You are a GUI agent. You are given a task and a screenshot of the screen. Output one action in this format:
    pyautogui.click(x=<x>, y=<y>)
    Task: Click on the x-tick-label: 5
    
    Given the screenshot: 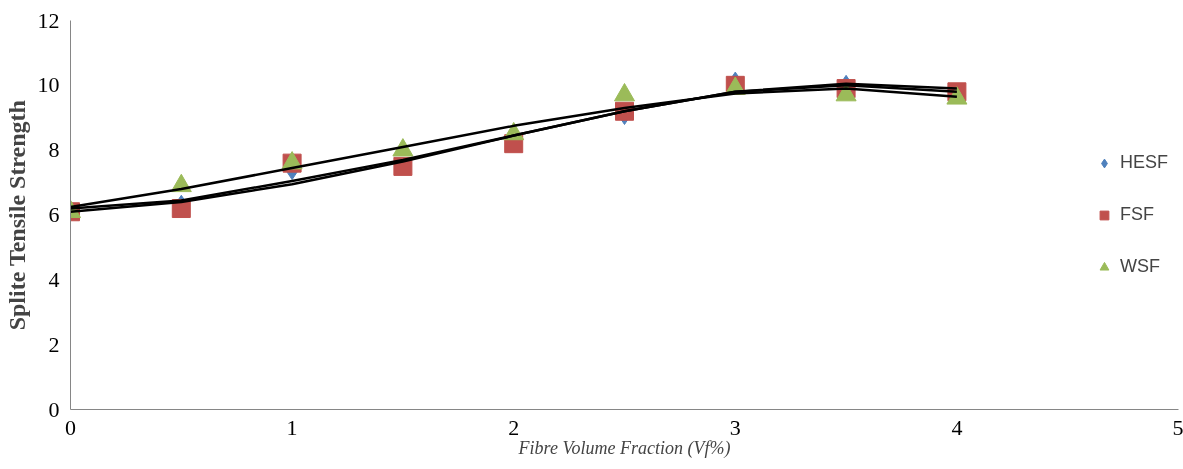 What is the action you would take?
    pyautogui.click(x=1177, y=427)
    